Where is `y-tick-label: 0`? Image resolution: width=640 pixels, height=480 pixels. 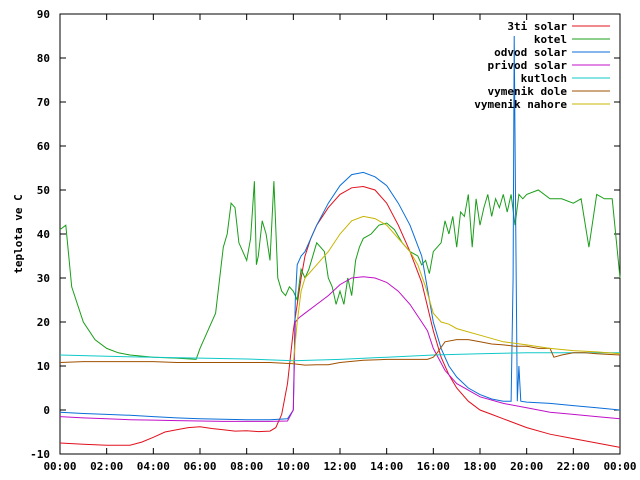 y-tick-label: 0 is located at coordinates (46, 410).